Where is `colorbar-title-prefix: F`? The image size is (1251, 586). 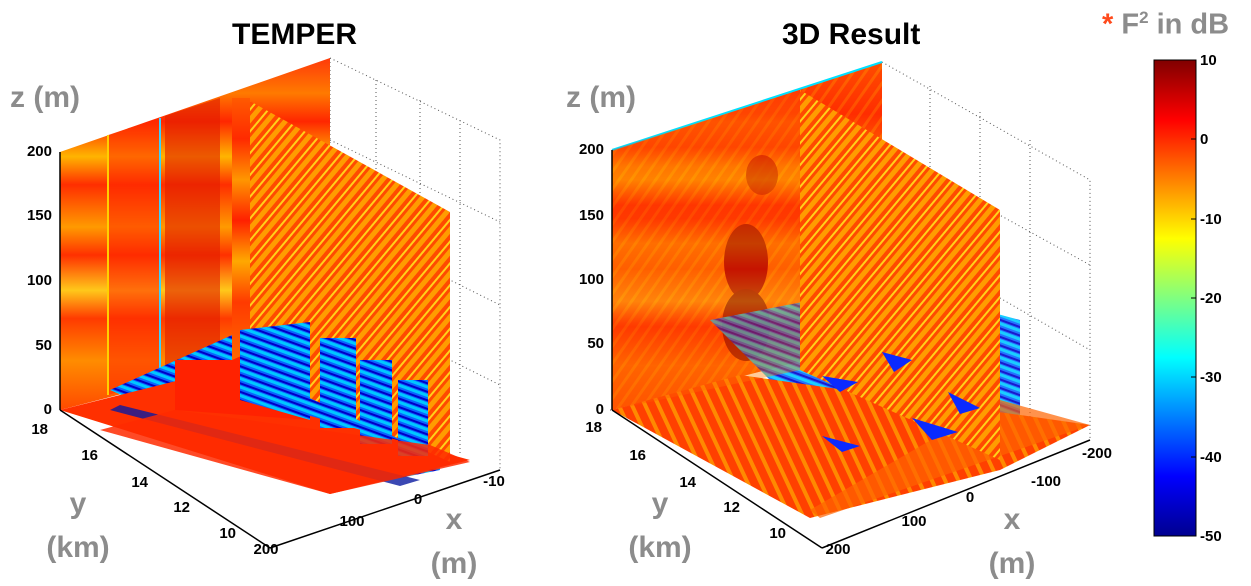
colorbar-title-prefix: F is located at coordinates (1130, 24).